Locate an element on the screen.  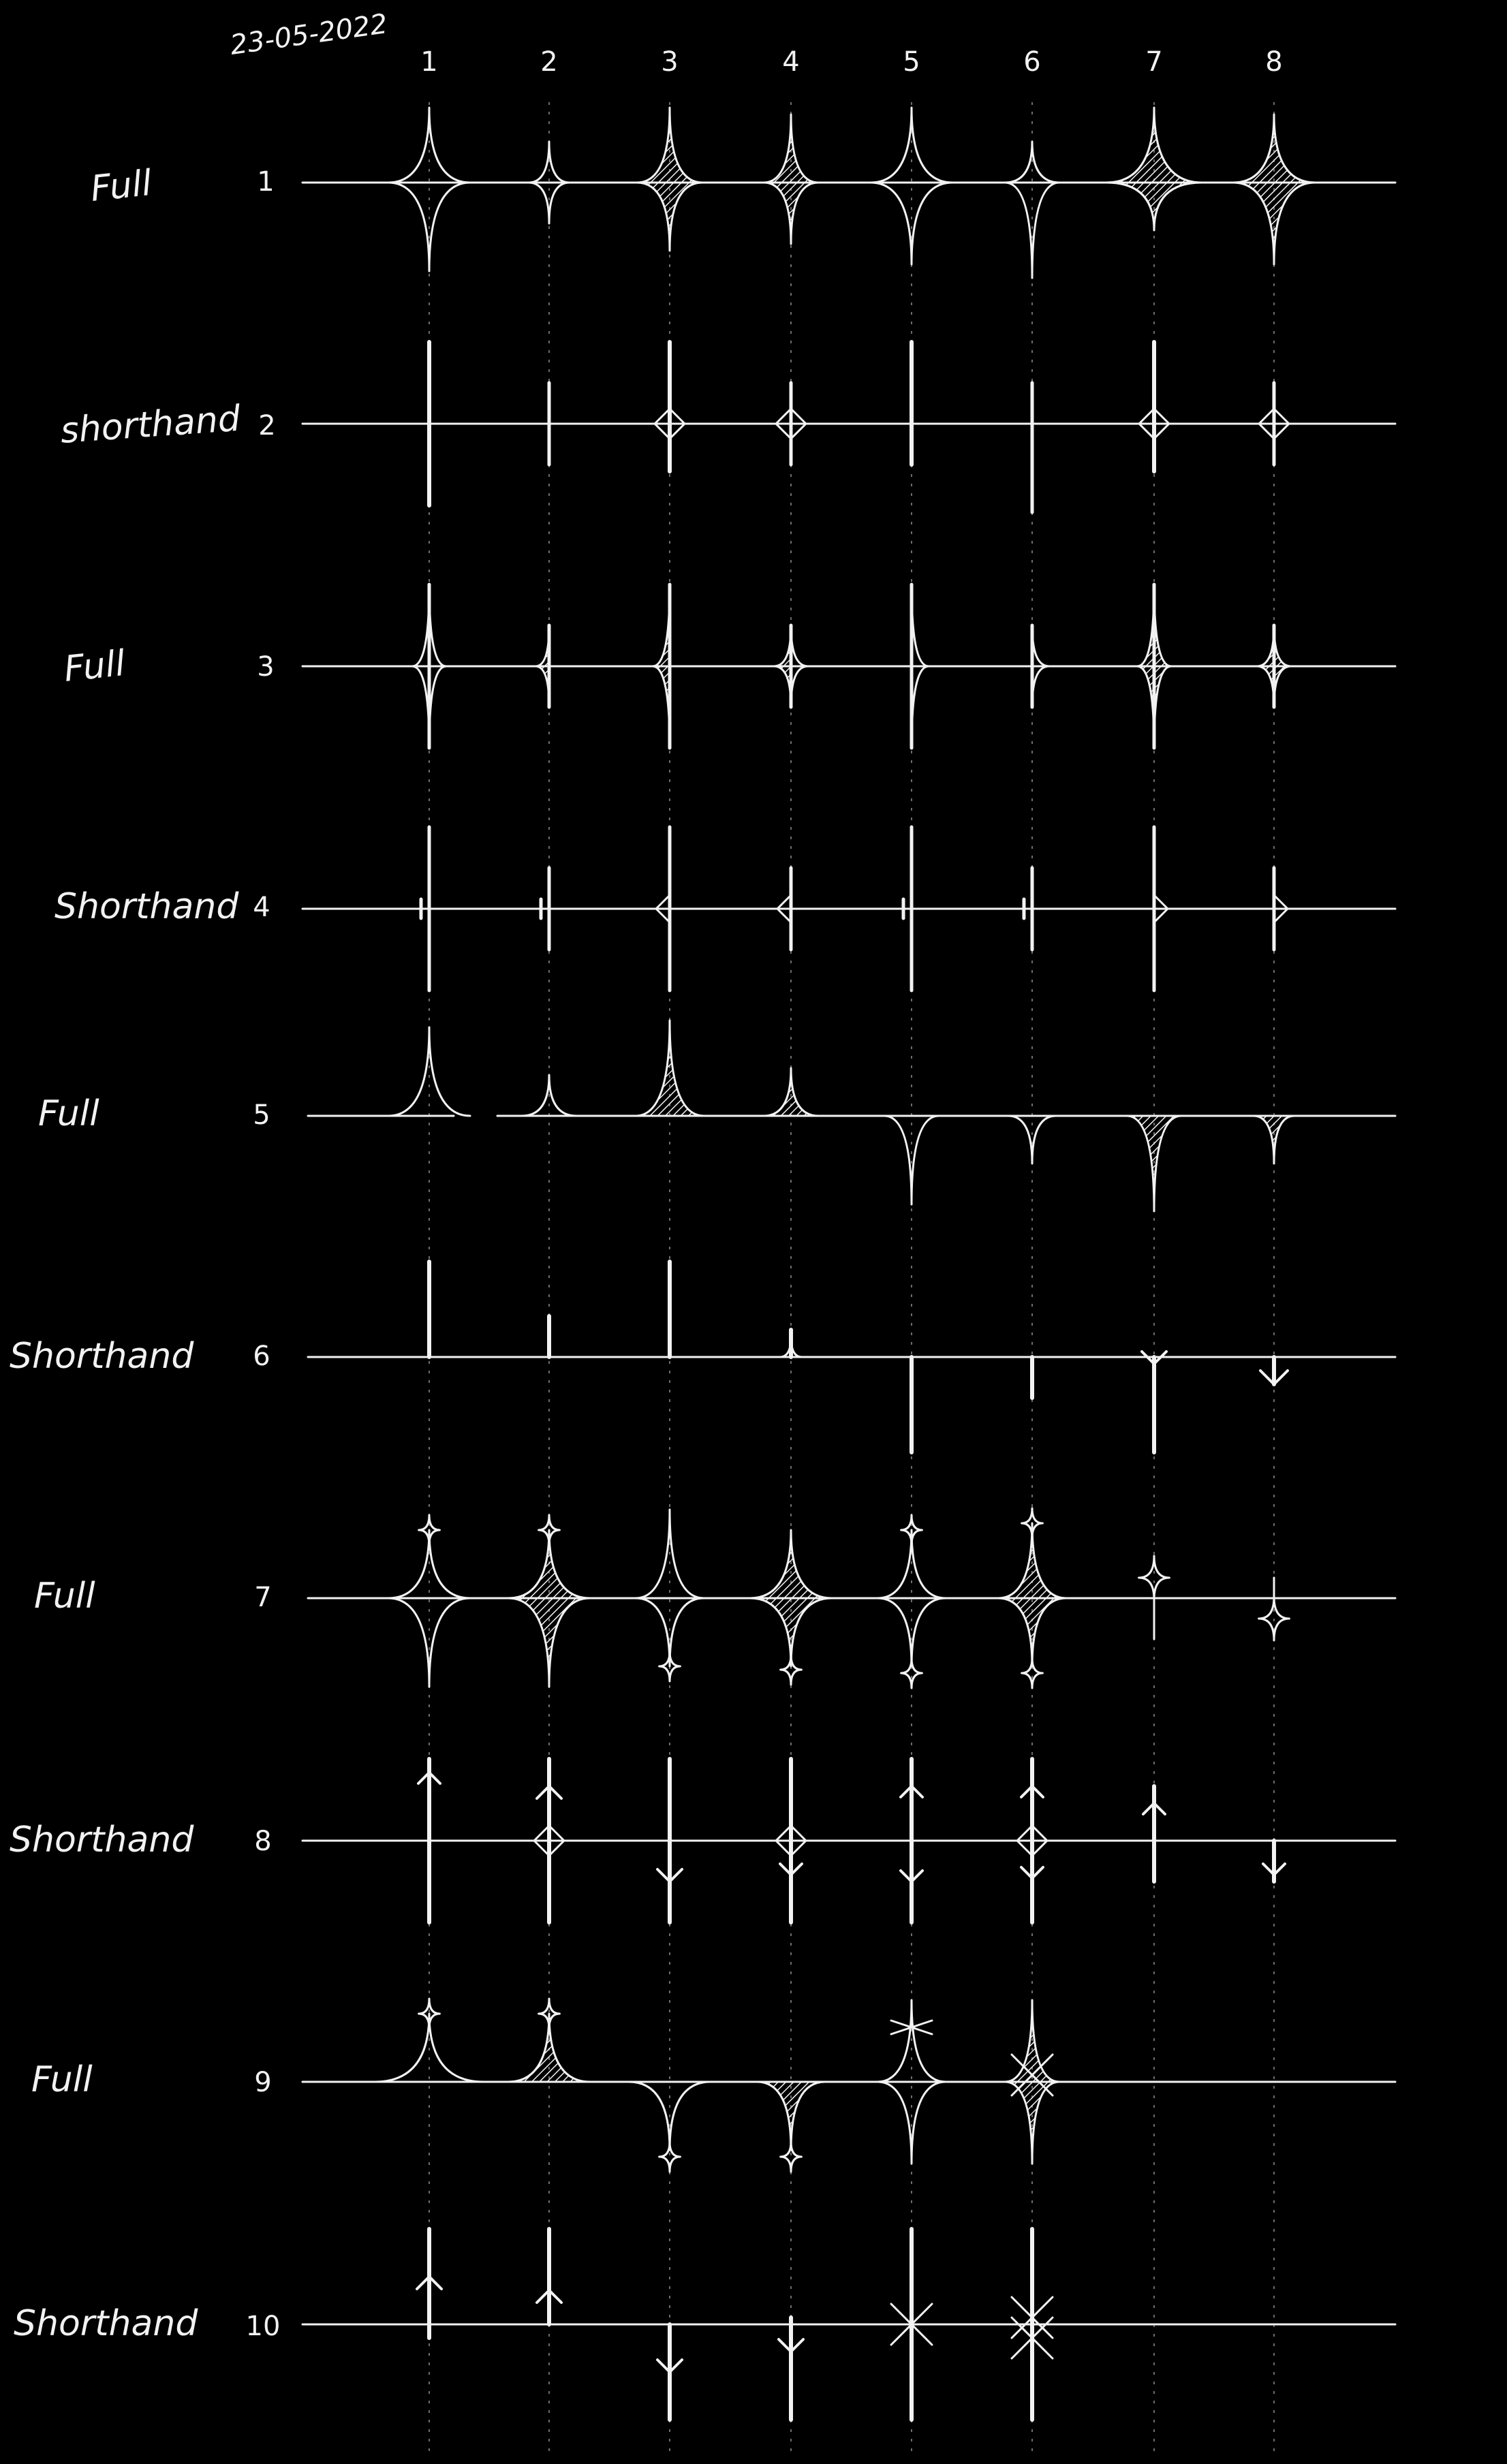
glyph-r6-c7-chev is located at coordinates (1154, 1357).